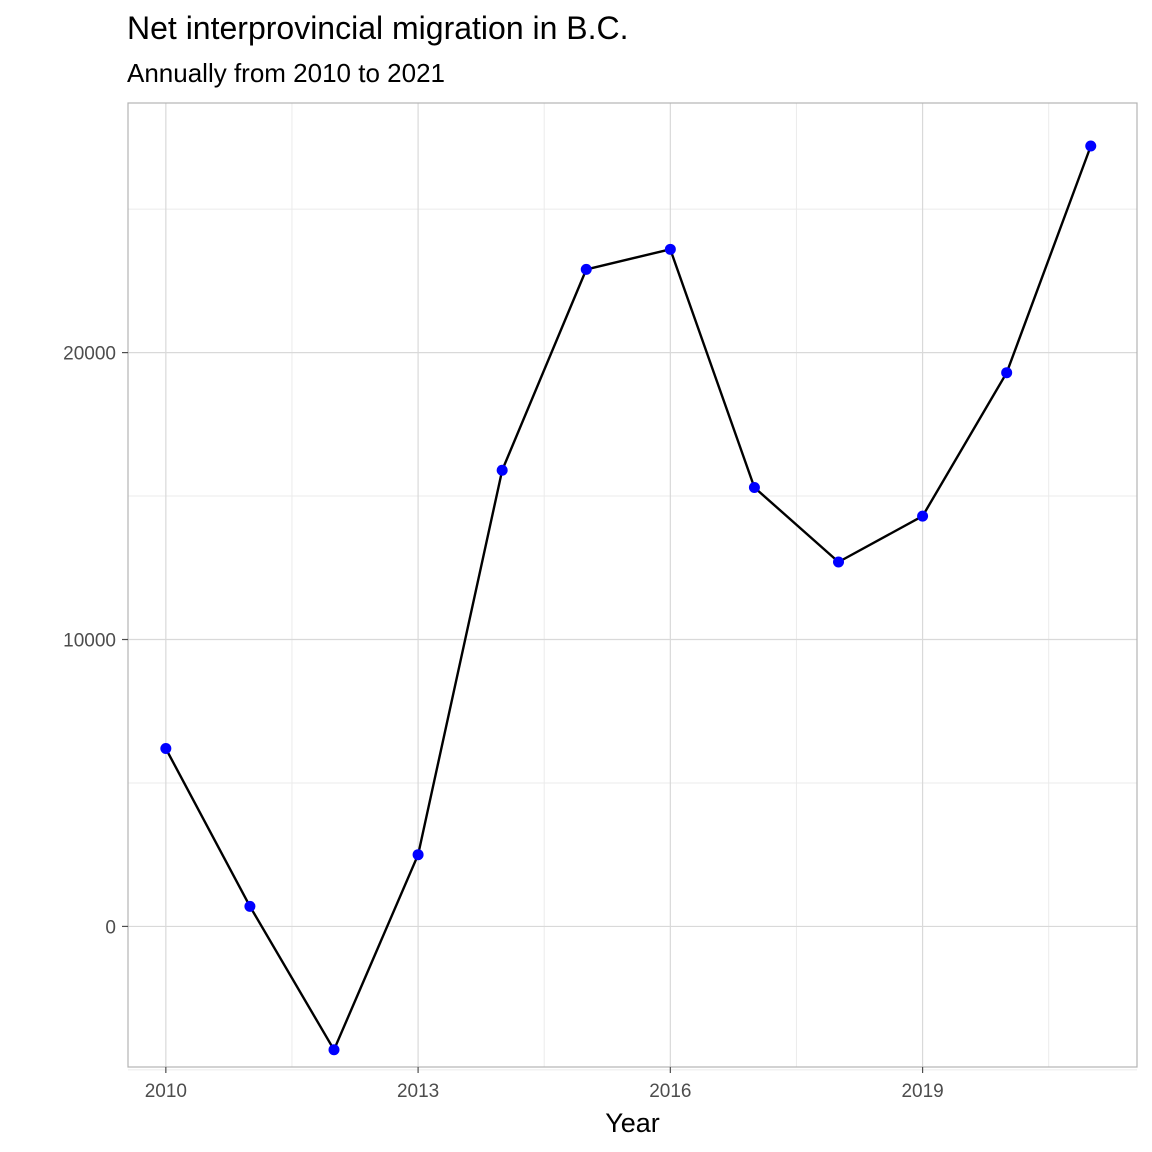 This screenshot has width=1152, height=1152. I want to click on y-axis-ticks: 0 10000 20000, so click(95, 641).